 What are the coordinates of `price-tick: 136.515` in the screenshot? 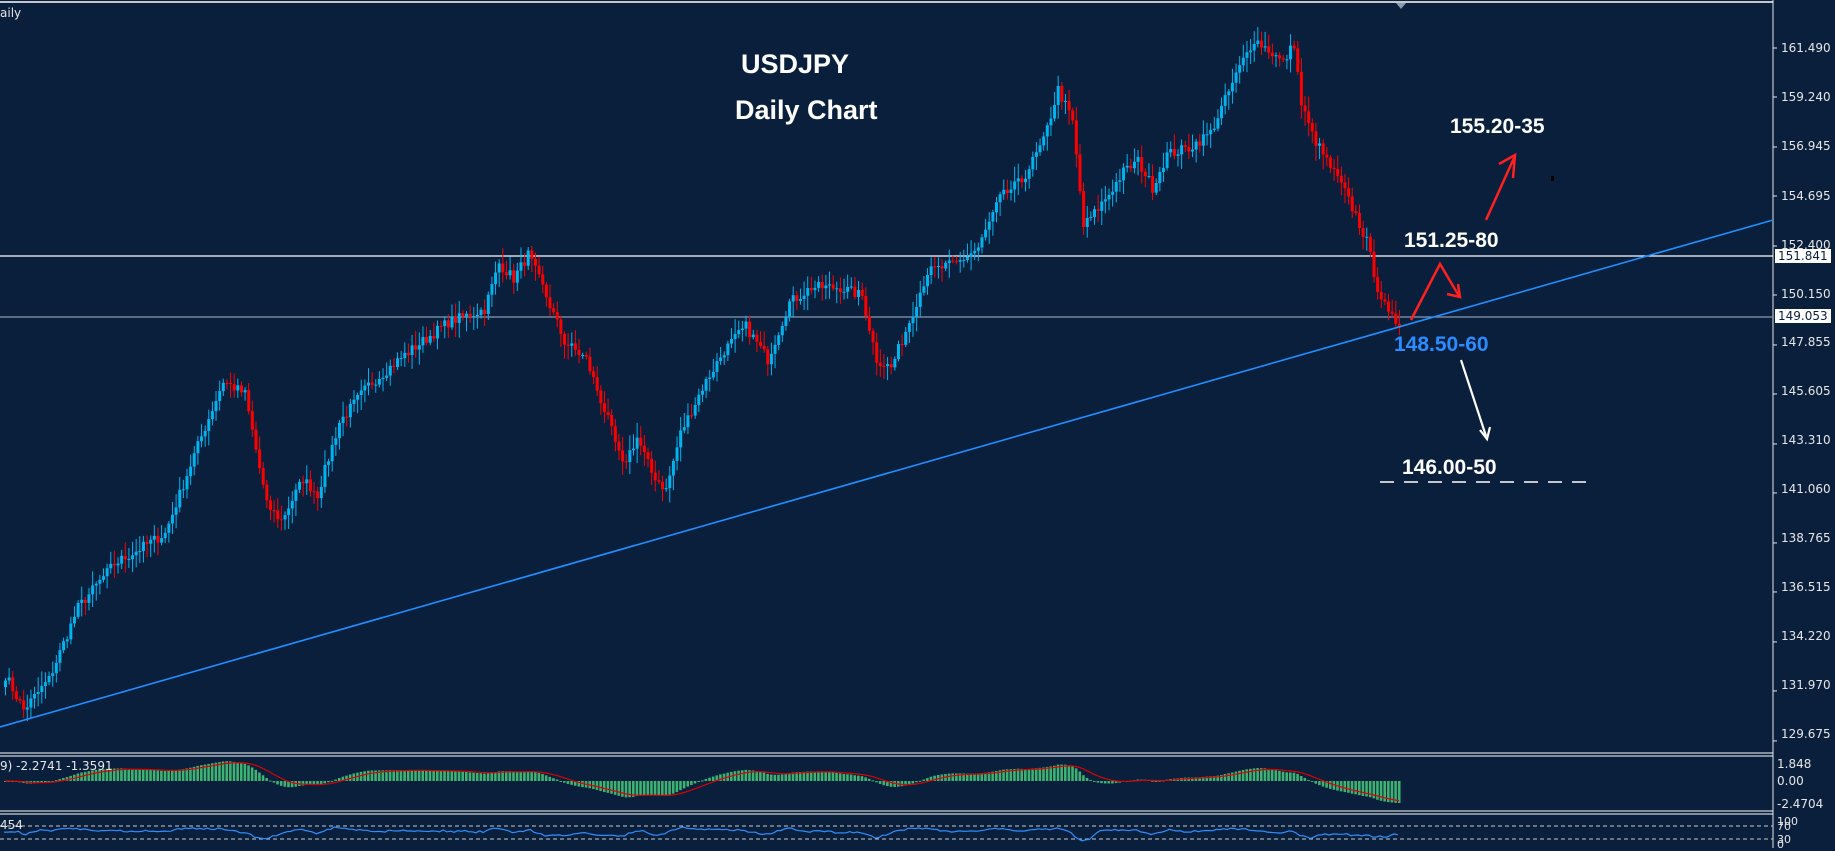 It's located at (1806, 587).